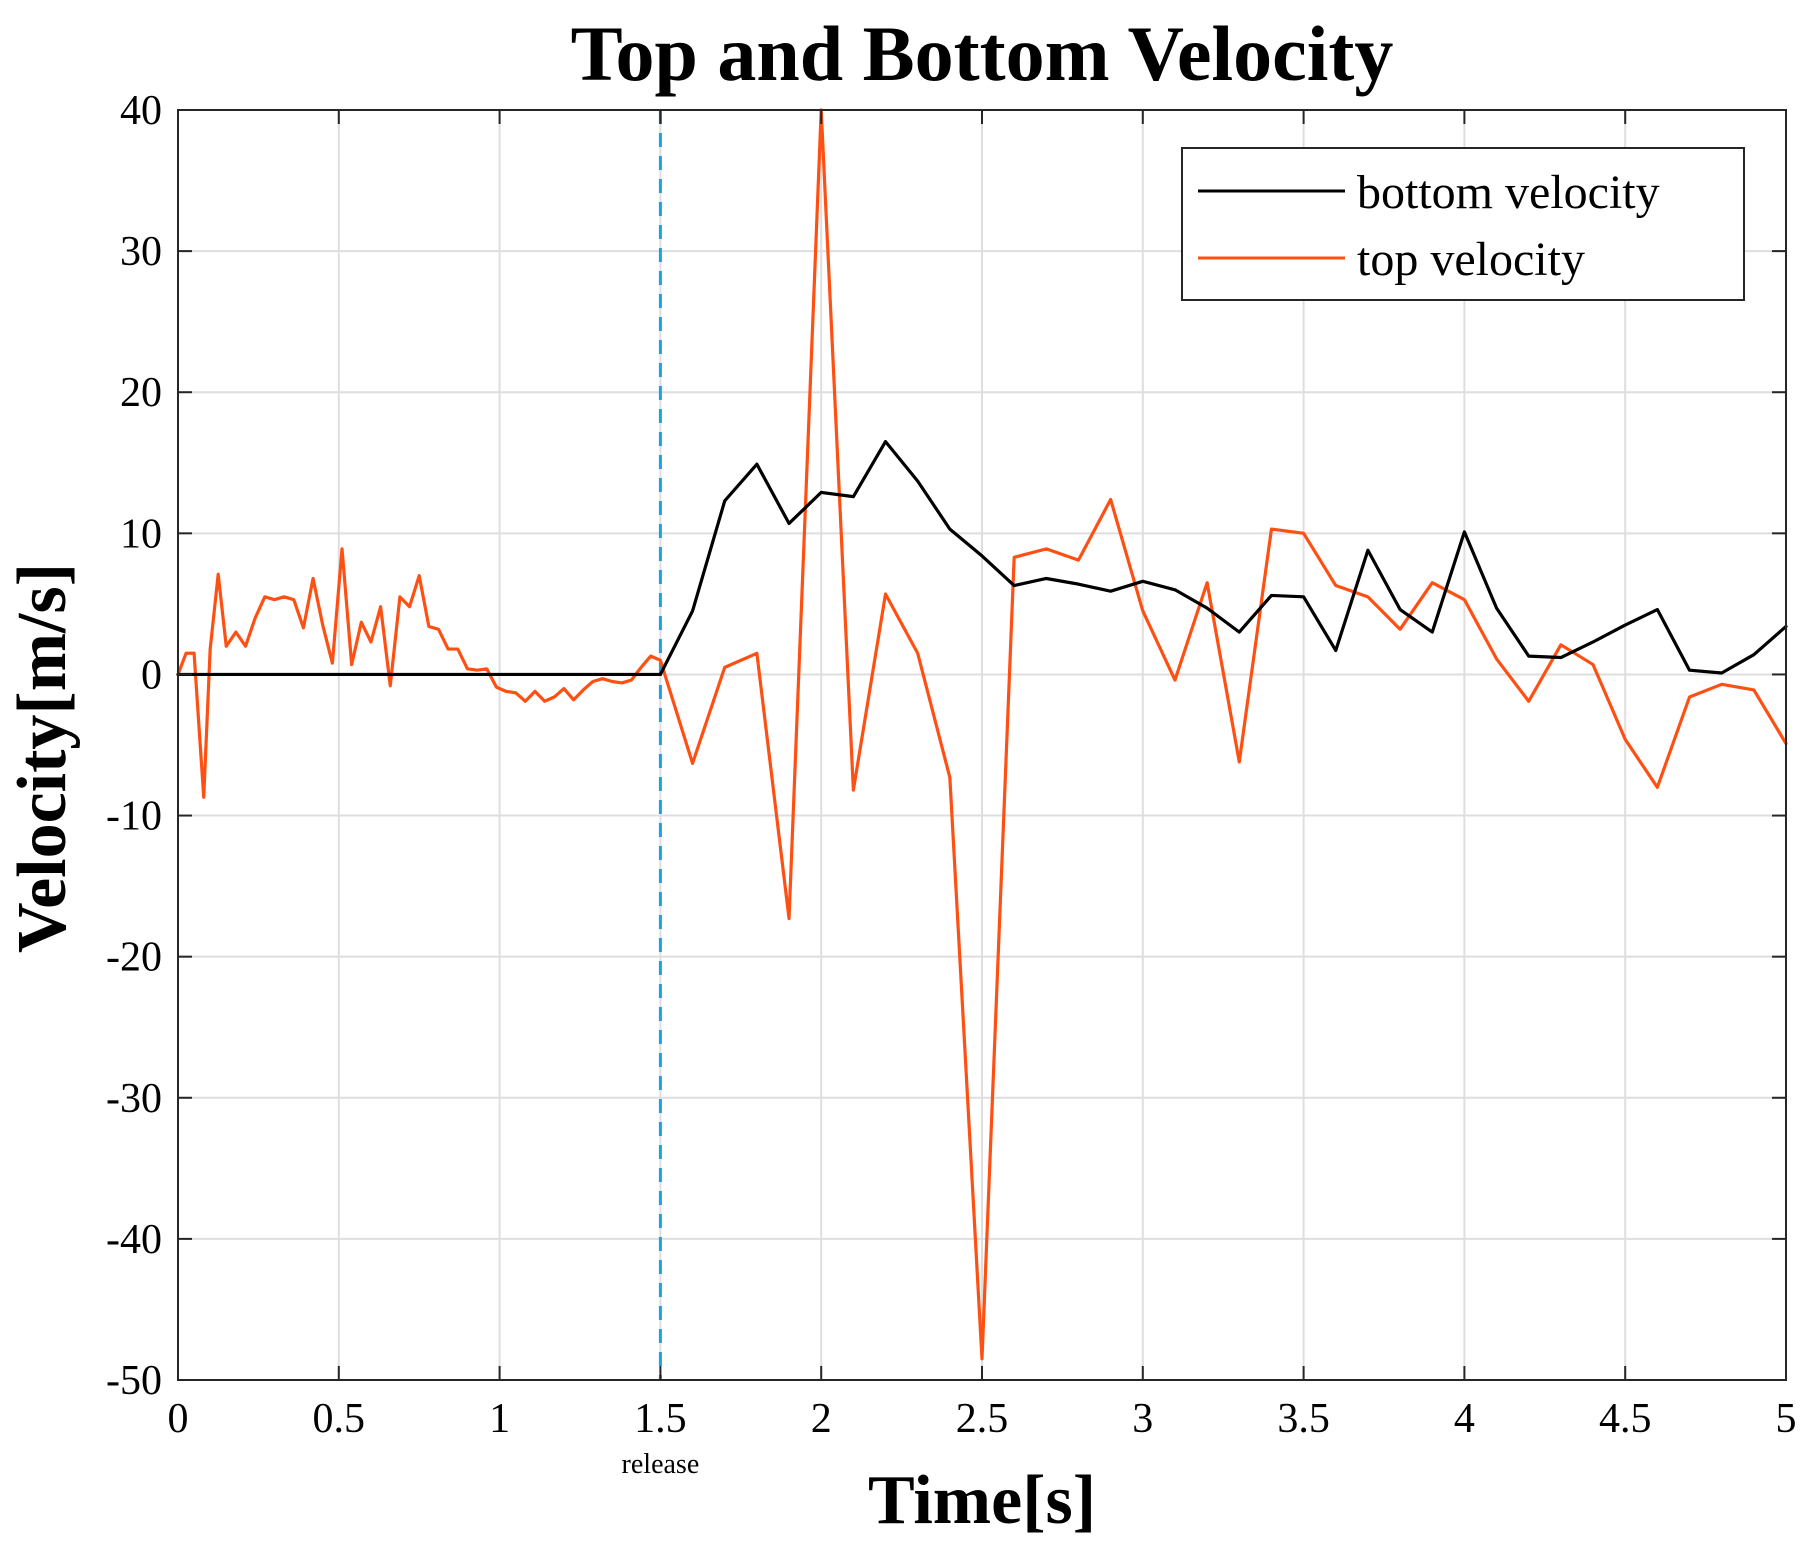 The height and width of the screenshot is (1558, 1808). What do you see at coordinates (134, 1099) in the screenshot?
I see `y-tick-label: -30` at bounding box center [134, 1099].